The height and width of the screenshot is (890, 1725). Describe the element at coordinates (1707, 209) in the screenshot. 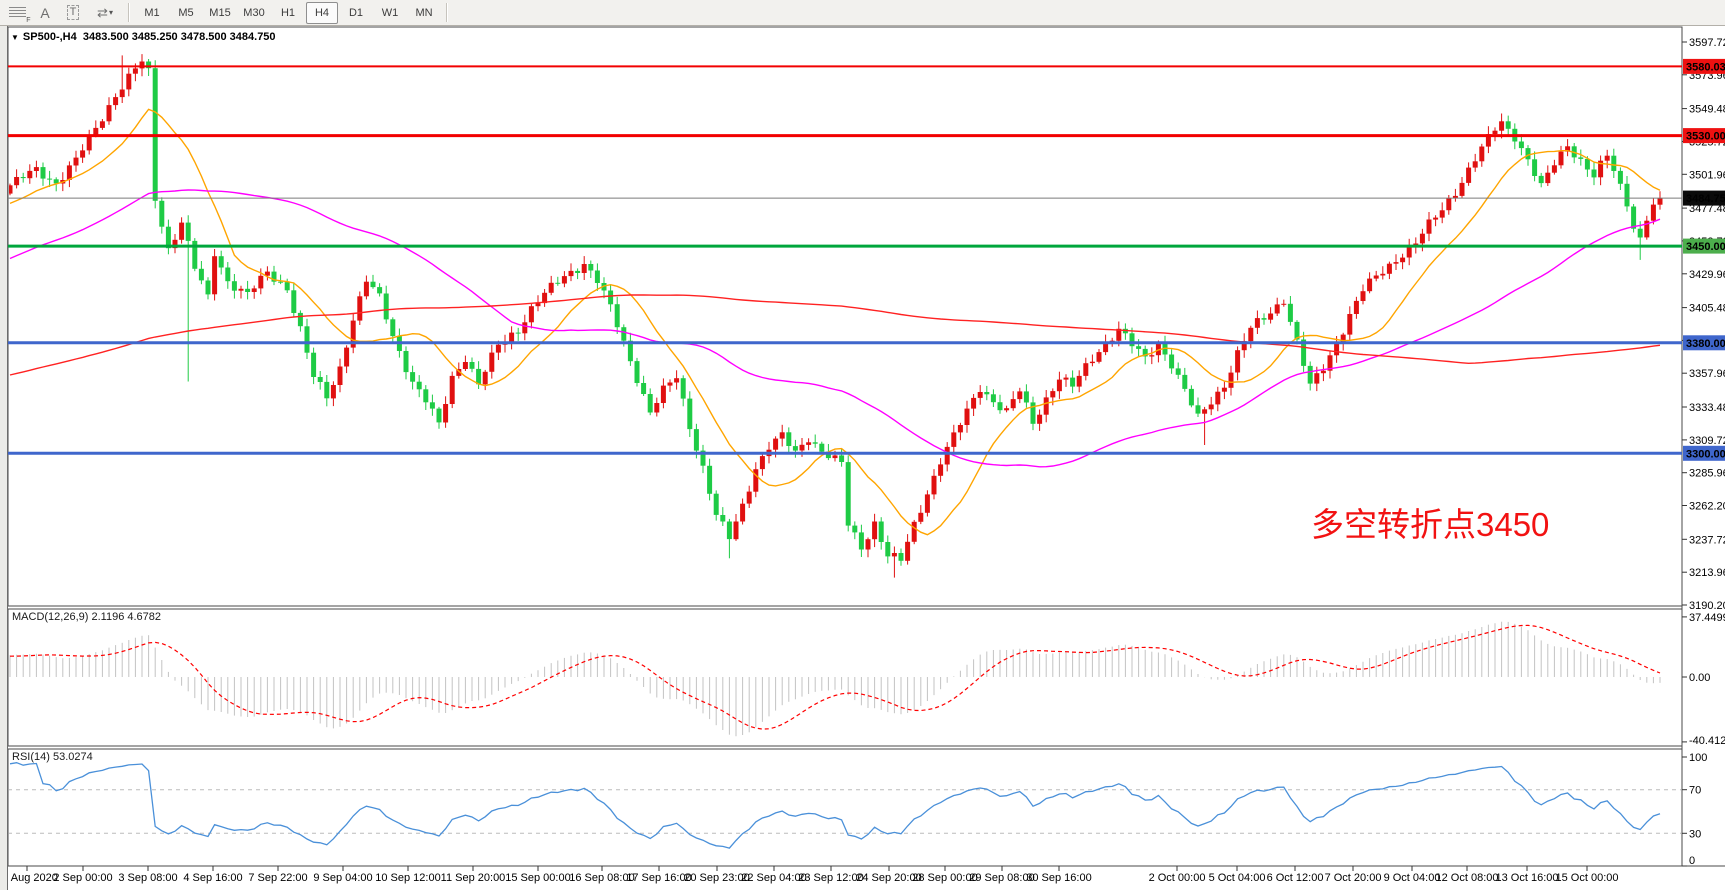

I see `price-axis-label: 3477.480` at that location.